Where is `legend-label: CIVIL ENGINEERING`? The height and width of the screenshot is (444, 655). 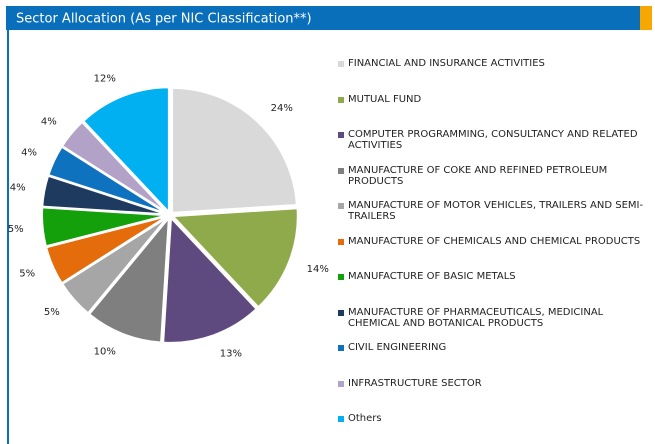 legend-label: CIVIL ENGINEERING is located at coordinates (397, 347).